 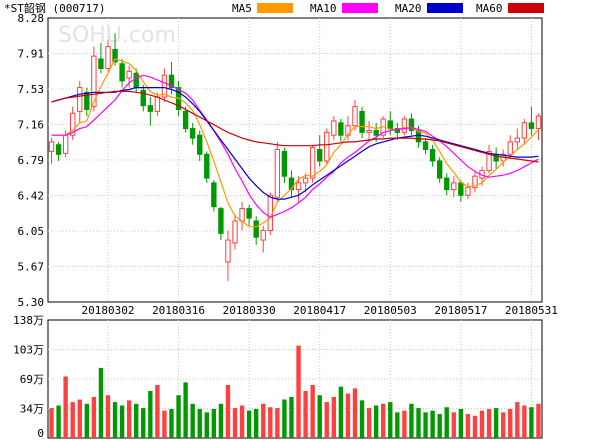 I want to click on chart-title: *ST韶钢 (000717), so click(x=54, y=8).